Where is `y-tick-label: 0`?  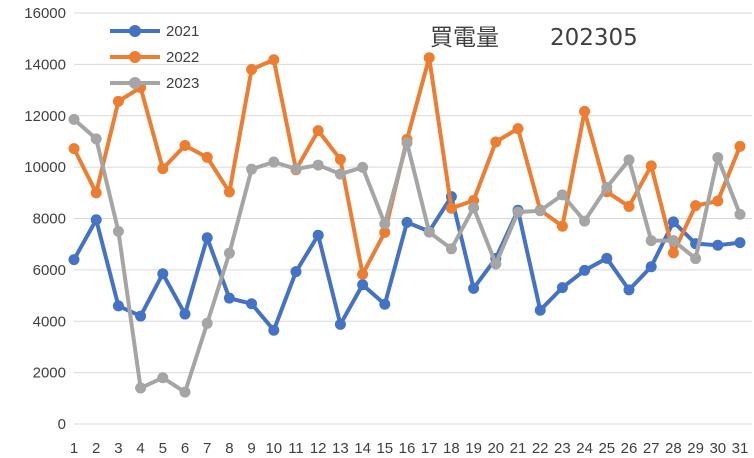
y-tick-label: 0 is located at coordinates (62, 424).